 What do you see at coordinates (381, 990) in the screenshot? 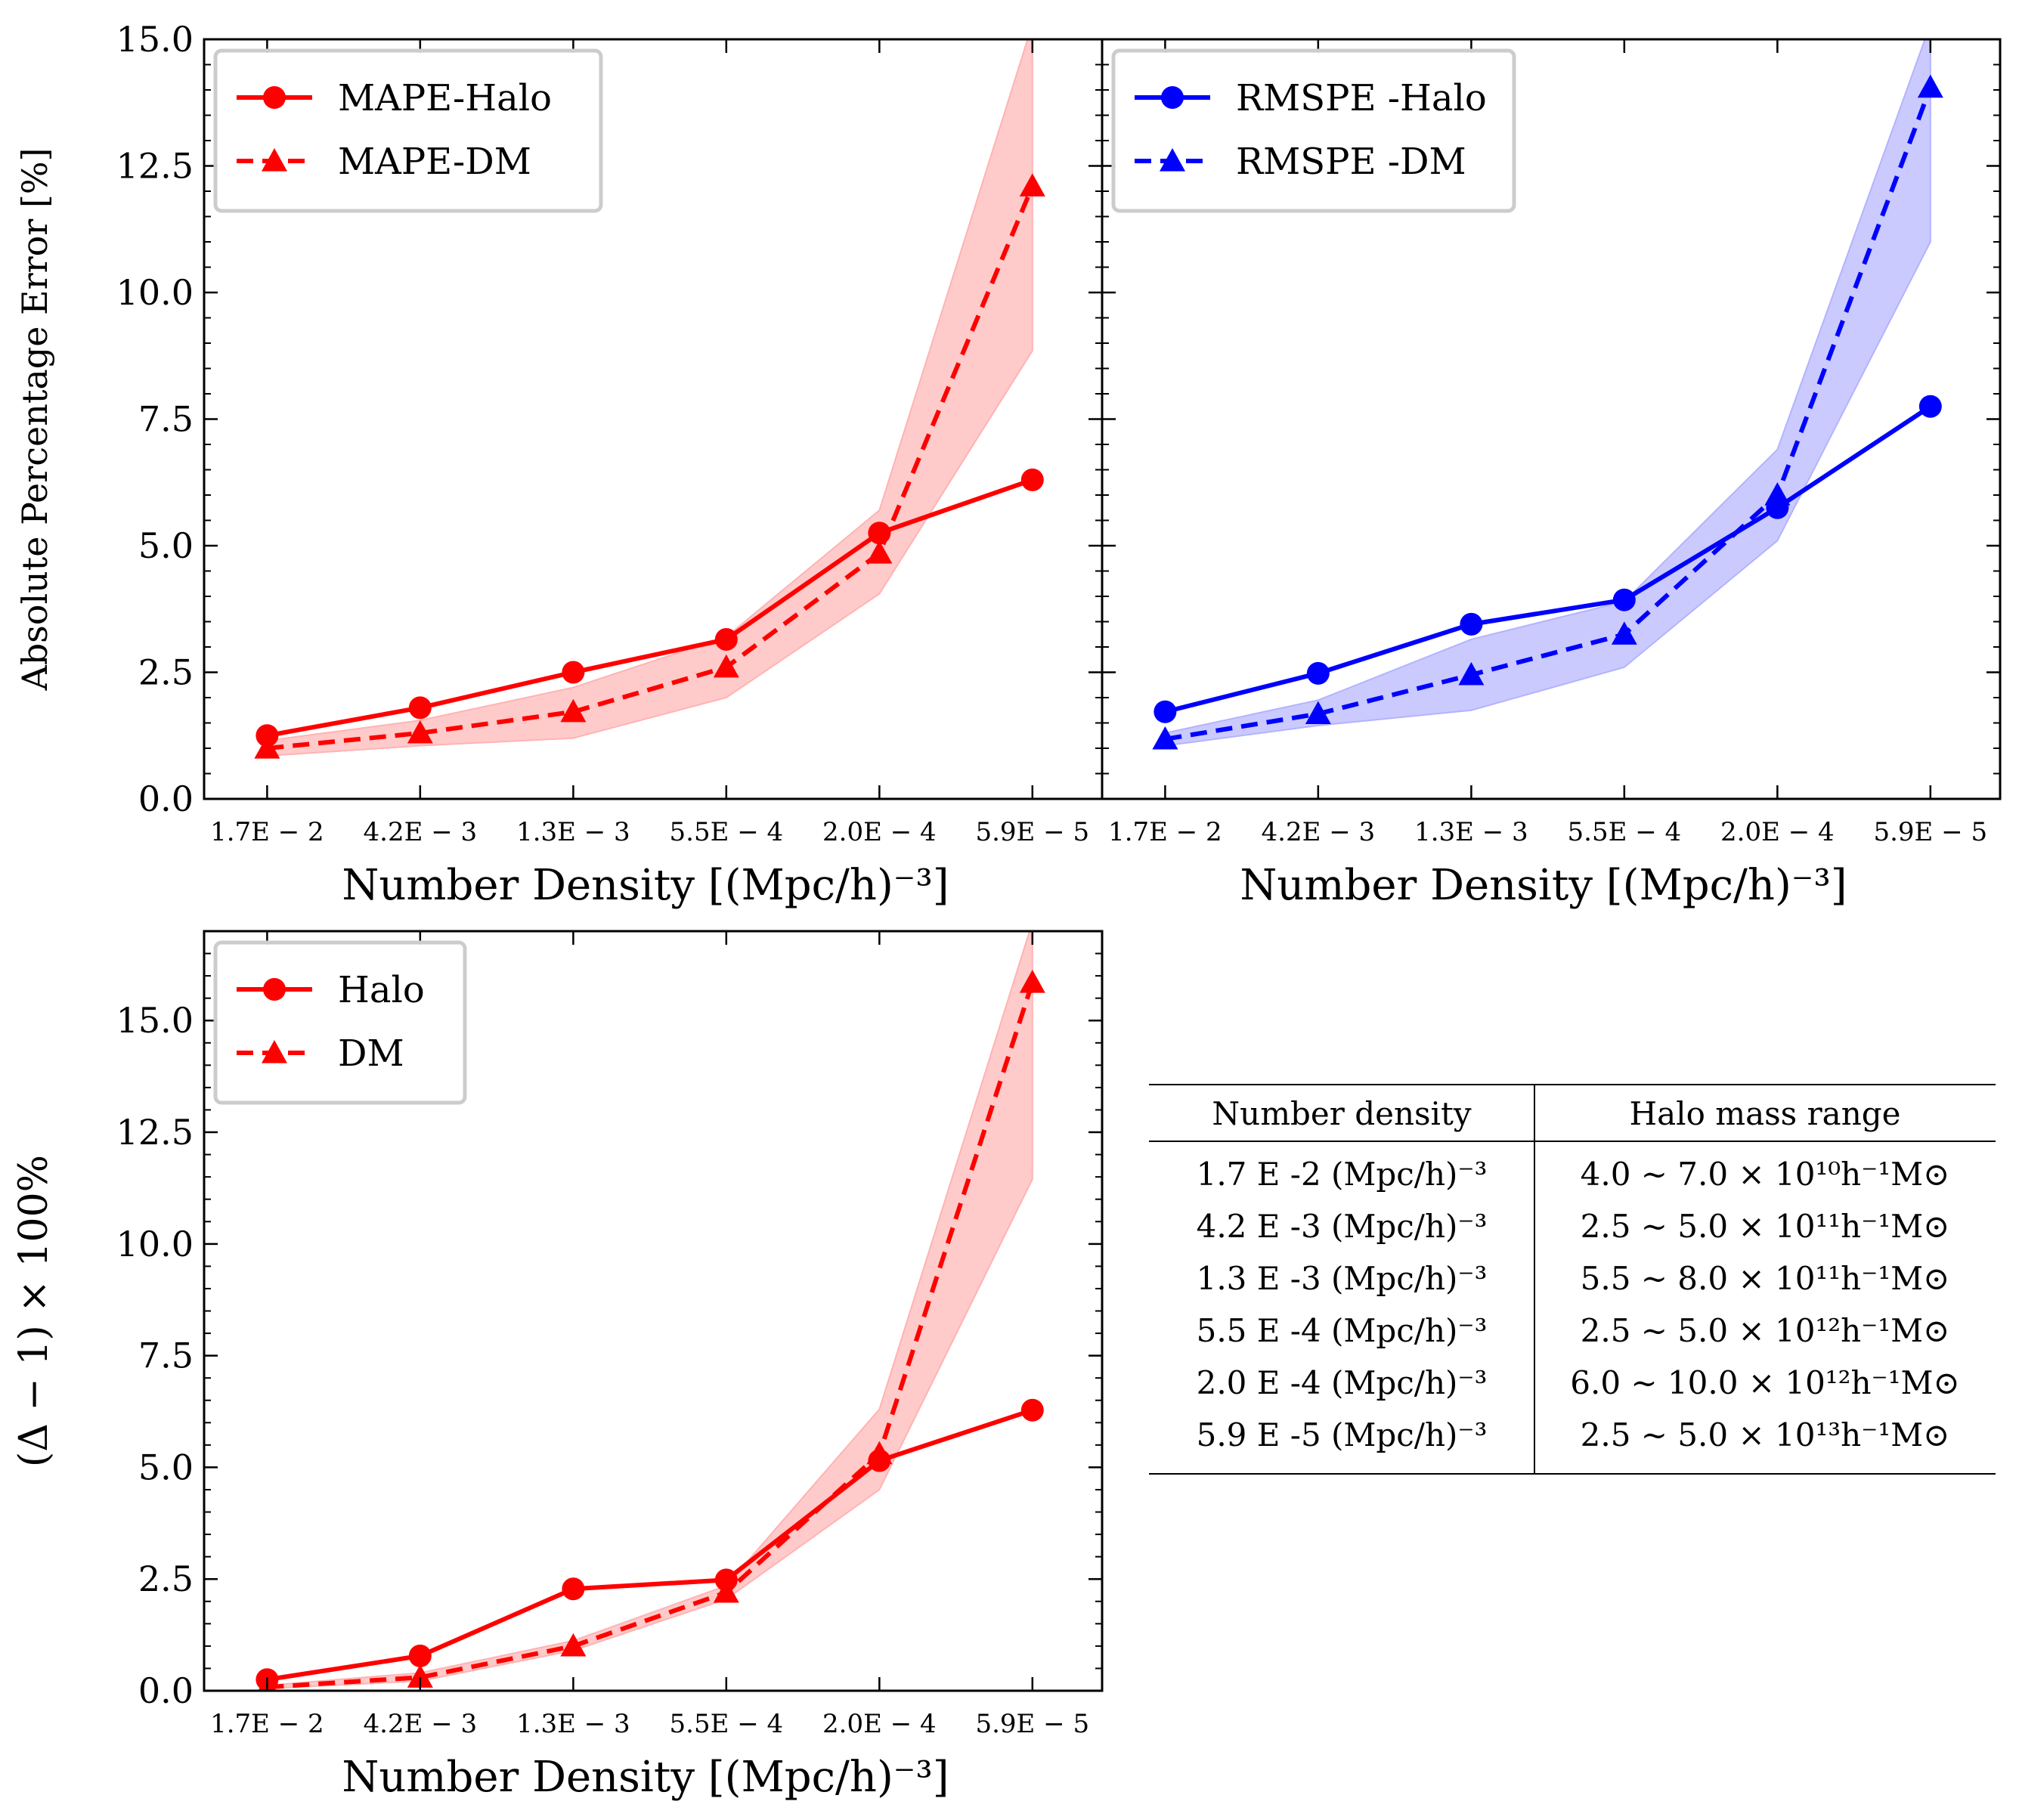
I see `legend-label-0: Halo` at bounding box center [381, 990].